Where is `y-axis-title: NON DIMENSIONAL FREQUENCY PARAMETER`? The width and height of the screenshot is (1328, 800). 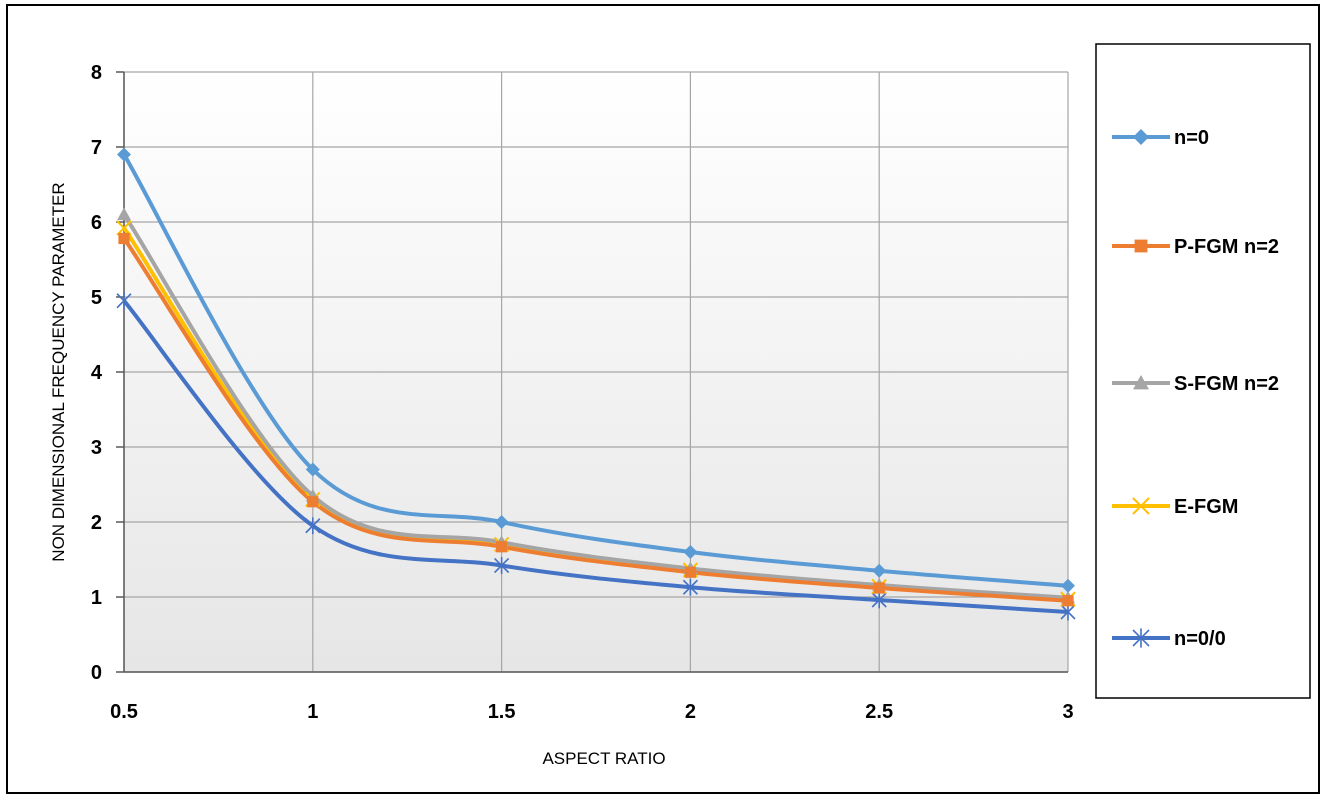
y-axis-title: NON DIMENSIONAL FREQUENCY PARAMETER is located at coordinates (58, 371).